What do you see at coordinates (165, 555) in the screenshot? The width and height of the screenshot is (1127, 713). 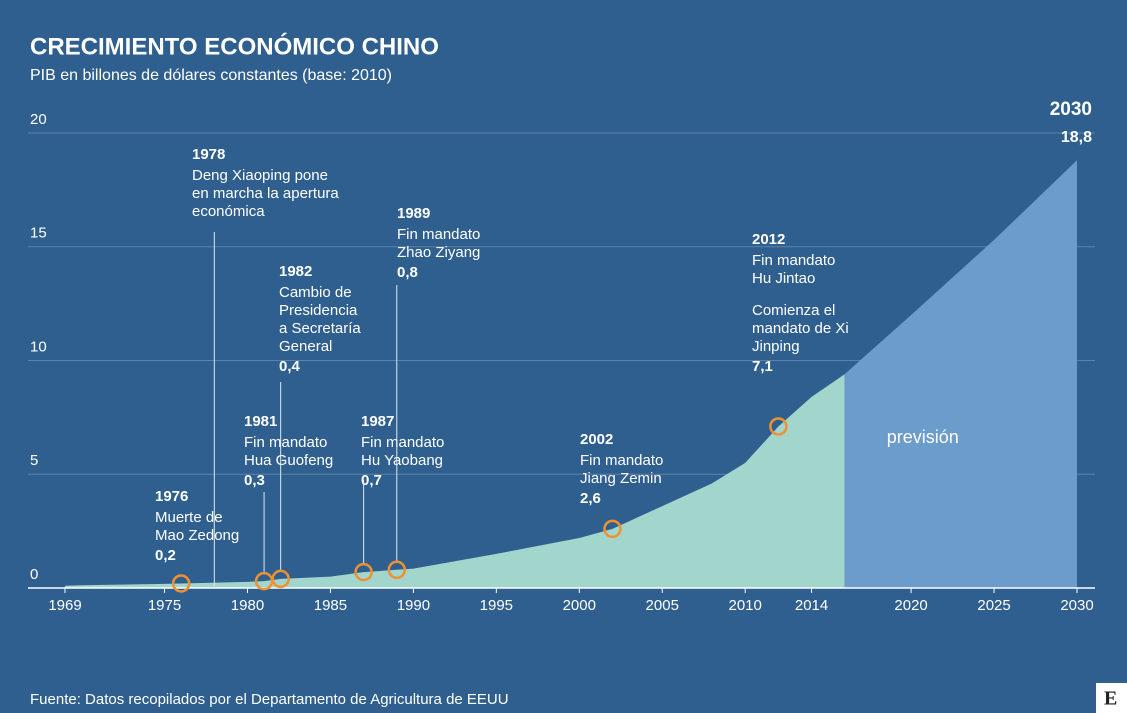 I see `value-label: 0,2` at bounding box center [165, 555].